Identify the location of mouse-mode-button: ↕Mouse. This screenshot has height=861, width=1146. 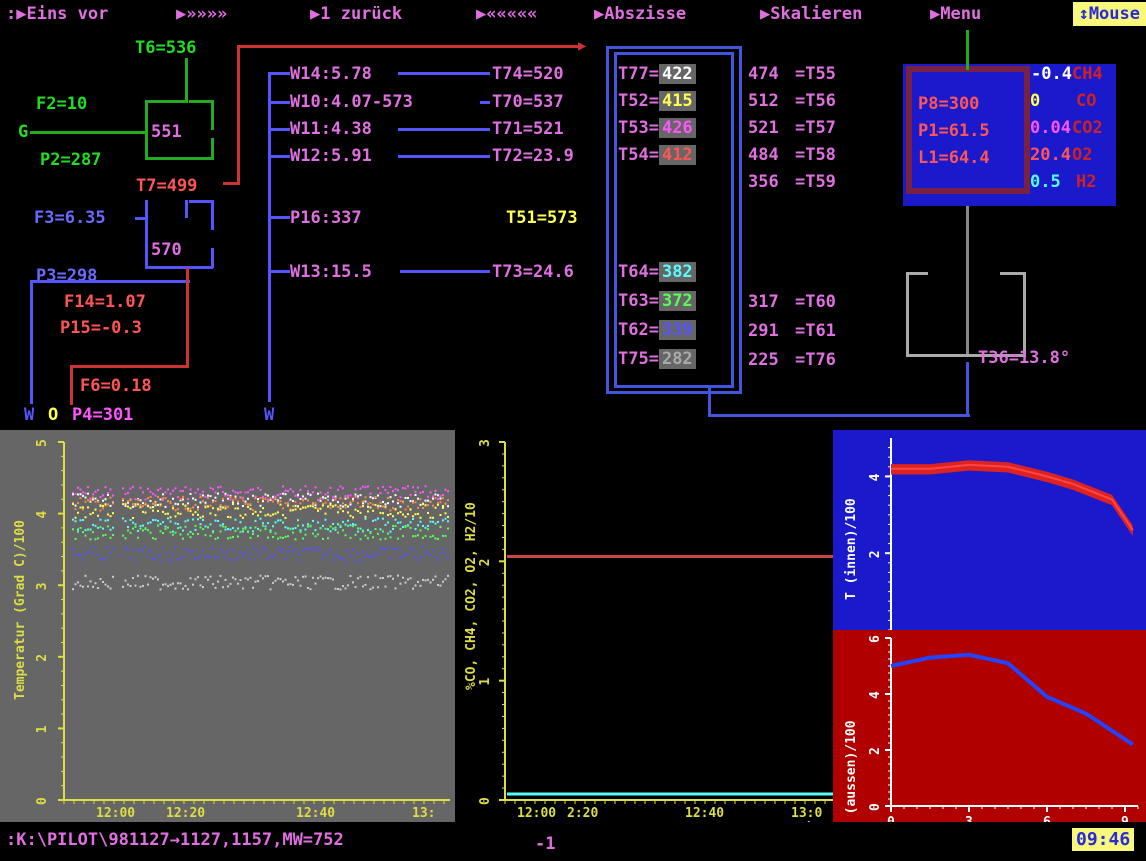
(1109, 14).